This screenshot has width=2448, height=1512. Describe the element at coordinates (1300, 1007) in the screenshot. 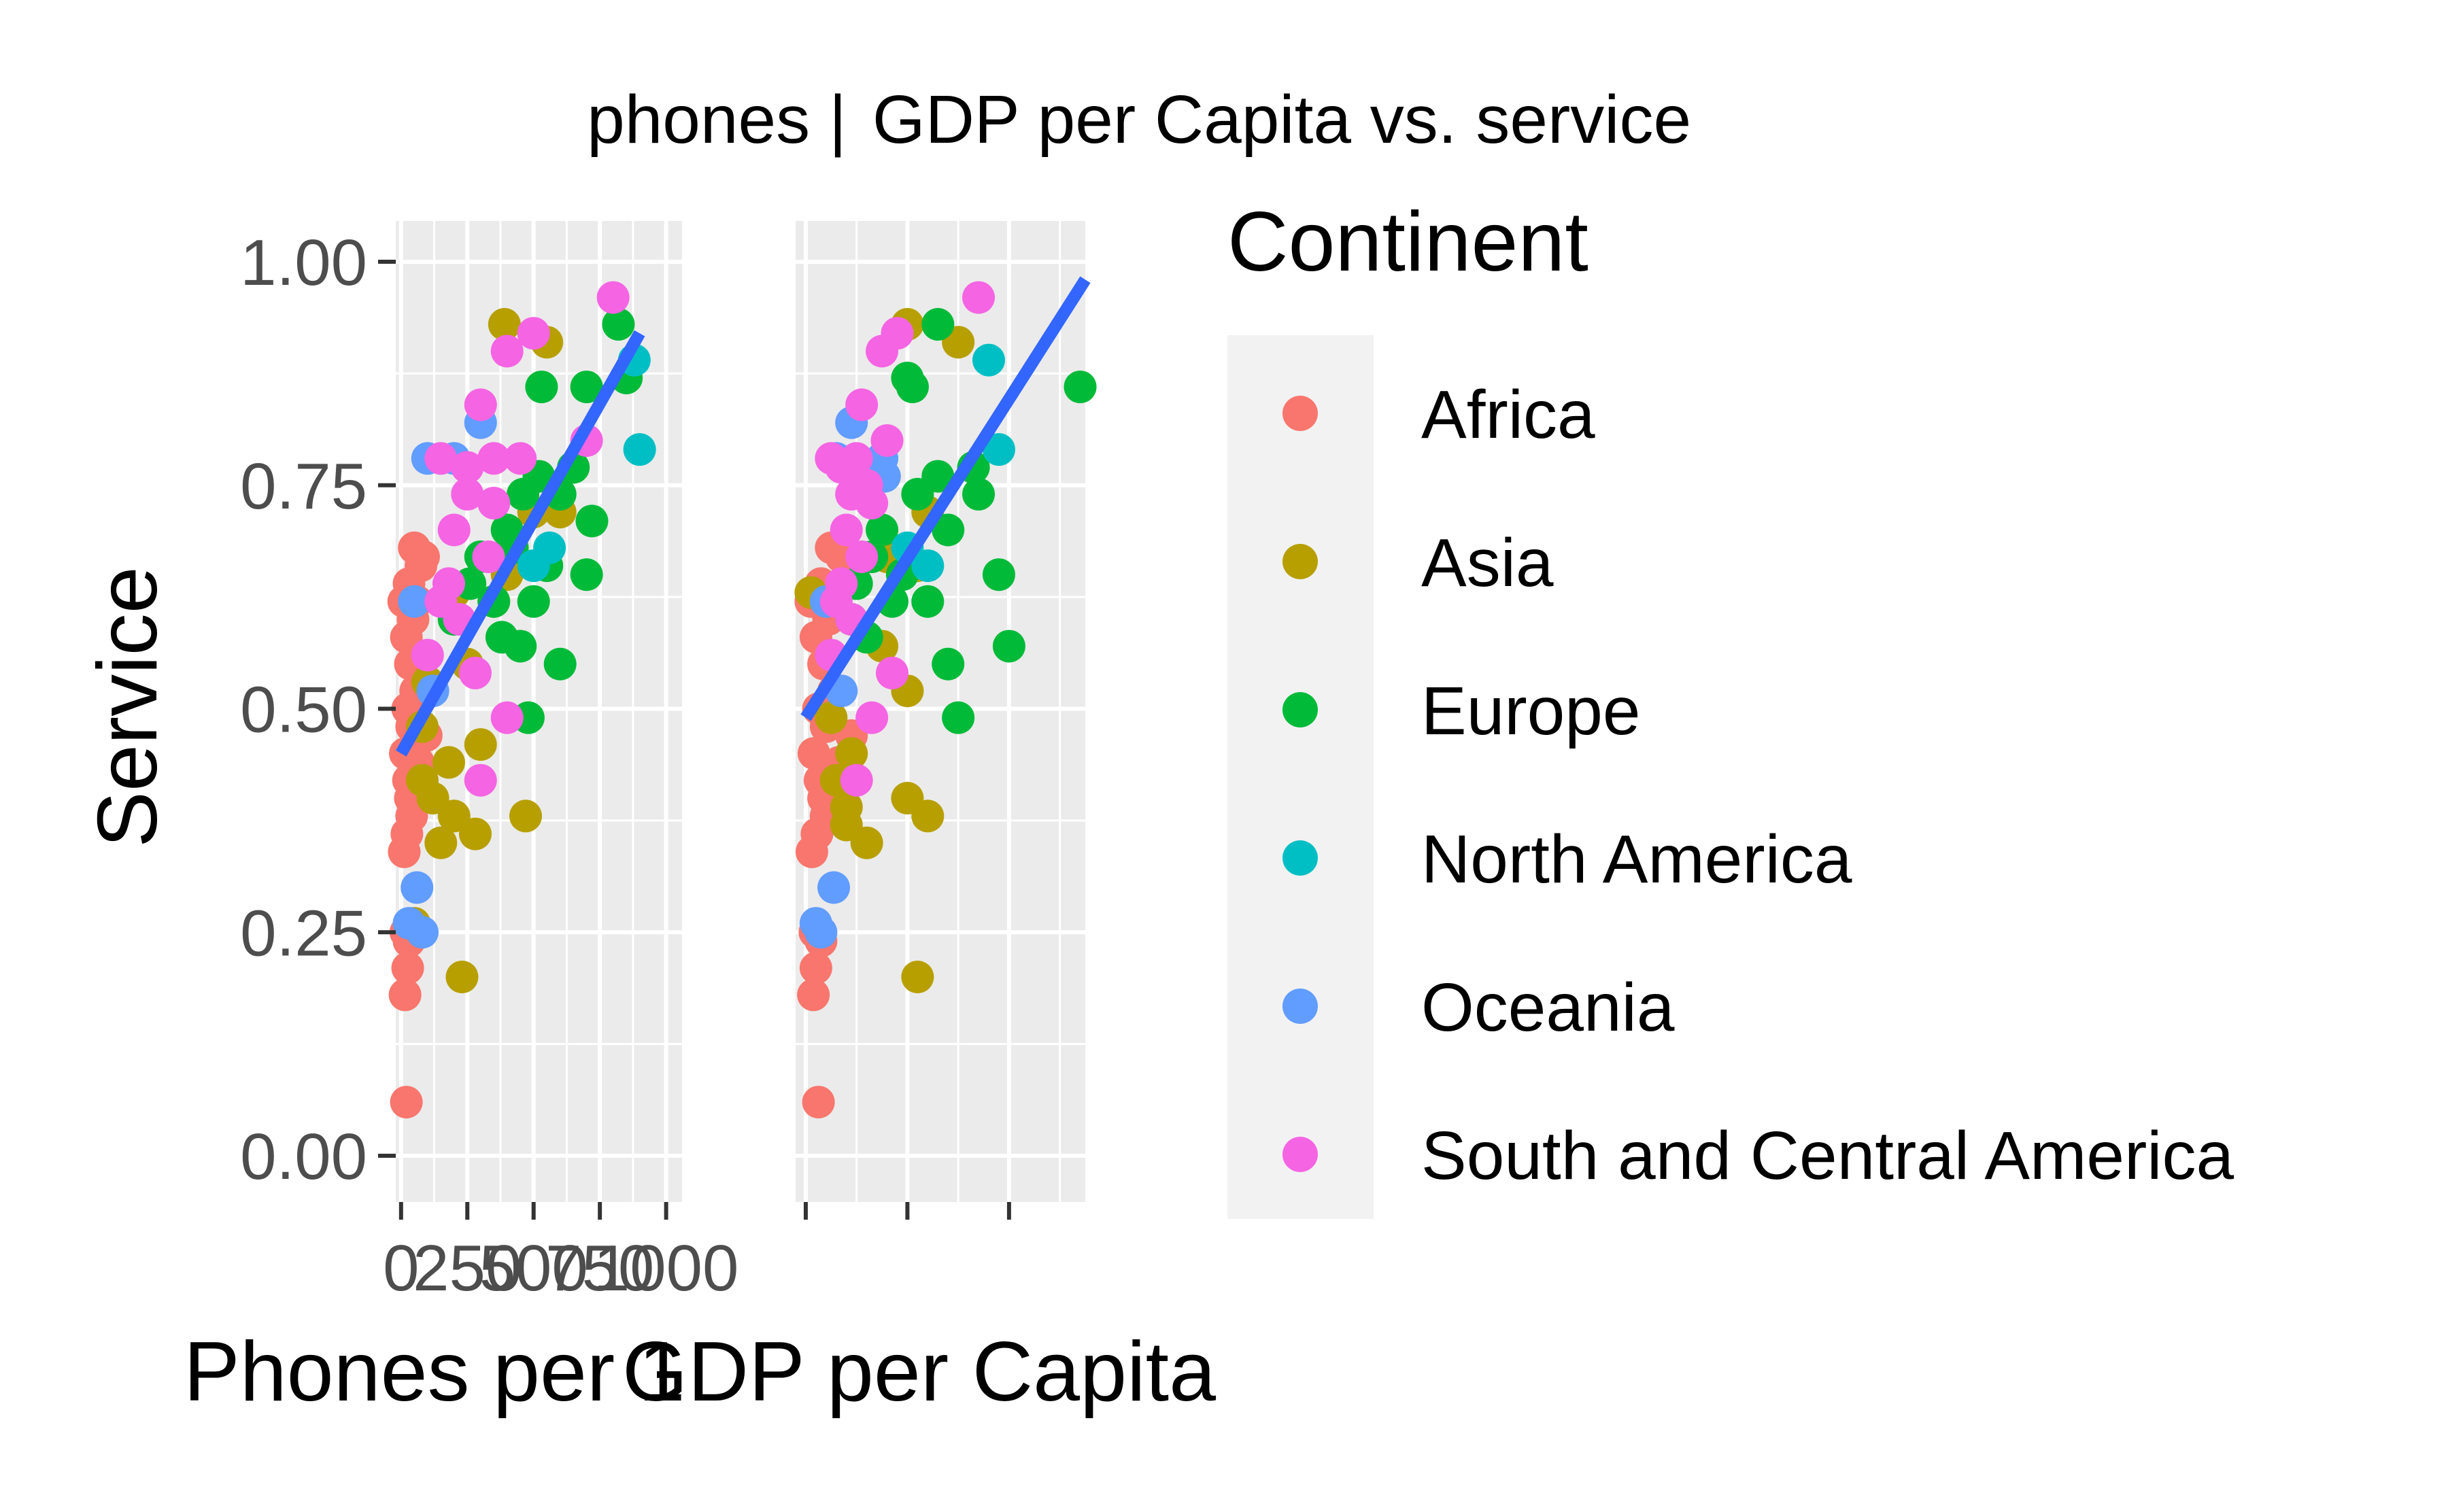

I see `legend-key-oceania` at that location.